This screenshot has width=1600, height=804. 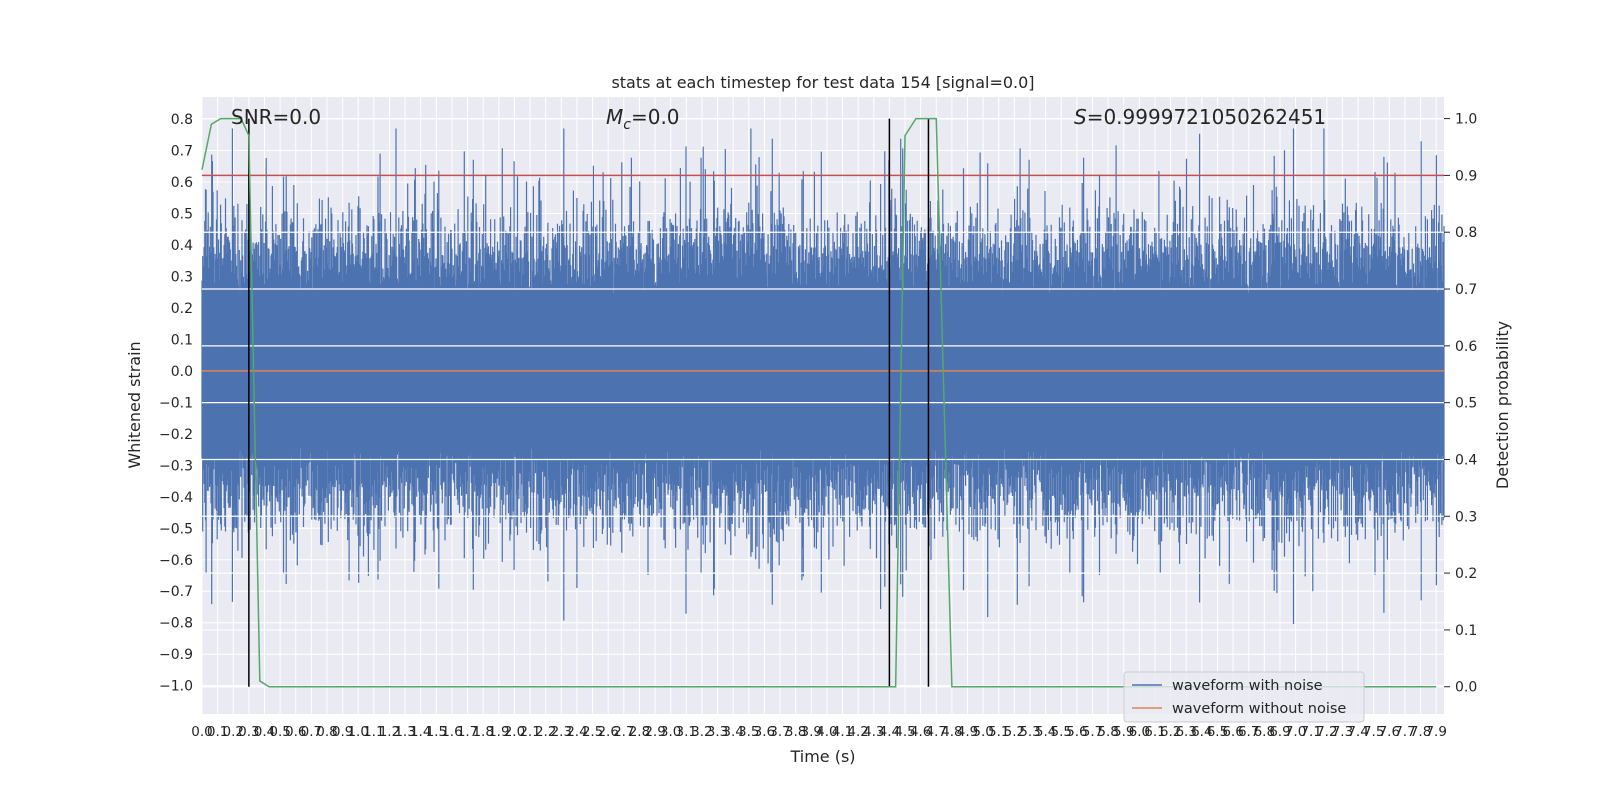 I want to click on x-tick-label: 5.3, so click(x=1029, y=732).